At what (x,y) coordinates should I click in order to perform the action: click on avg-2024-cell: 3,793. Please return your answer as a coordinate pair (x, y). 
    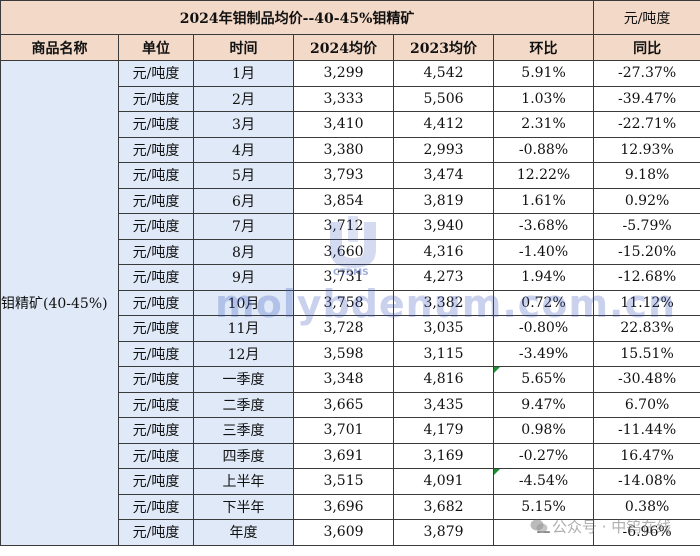
    Looking at the image, I should click on (343, 175).